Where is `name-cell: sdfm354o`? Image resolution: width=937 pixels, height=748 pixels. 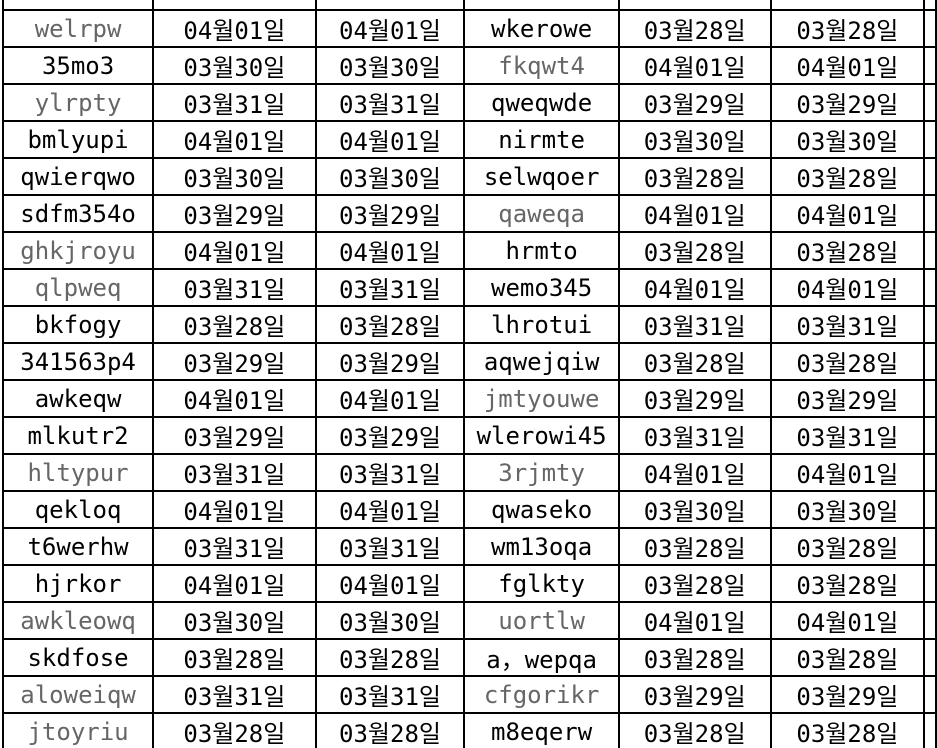 name-cell: sdfm354o is located at coordinates (78, 213).